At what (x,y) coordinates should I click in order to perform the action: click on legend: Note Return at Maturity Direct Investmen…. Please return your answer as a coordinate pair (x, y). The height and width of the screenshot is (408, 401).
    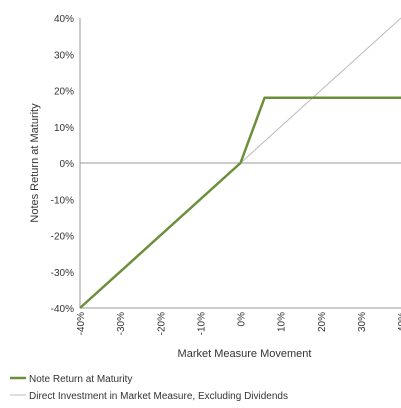
    Looking at the image, I should click on (149, 388).